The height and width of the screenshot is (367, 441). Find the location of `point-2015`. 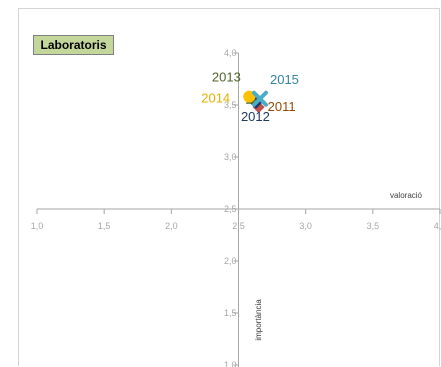

point-2015 is located at coordinates (259, 98).